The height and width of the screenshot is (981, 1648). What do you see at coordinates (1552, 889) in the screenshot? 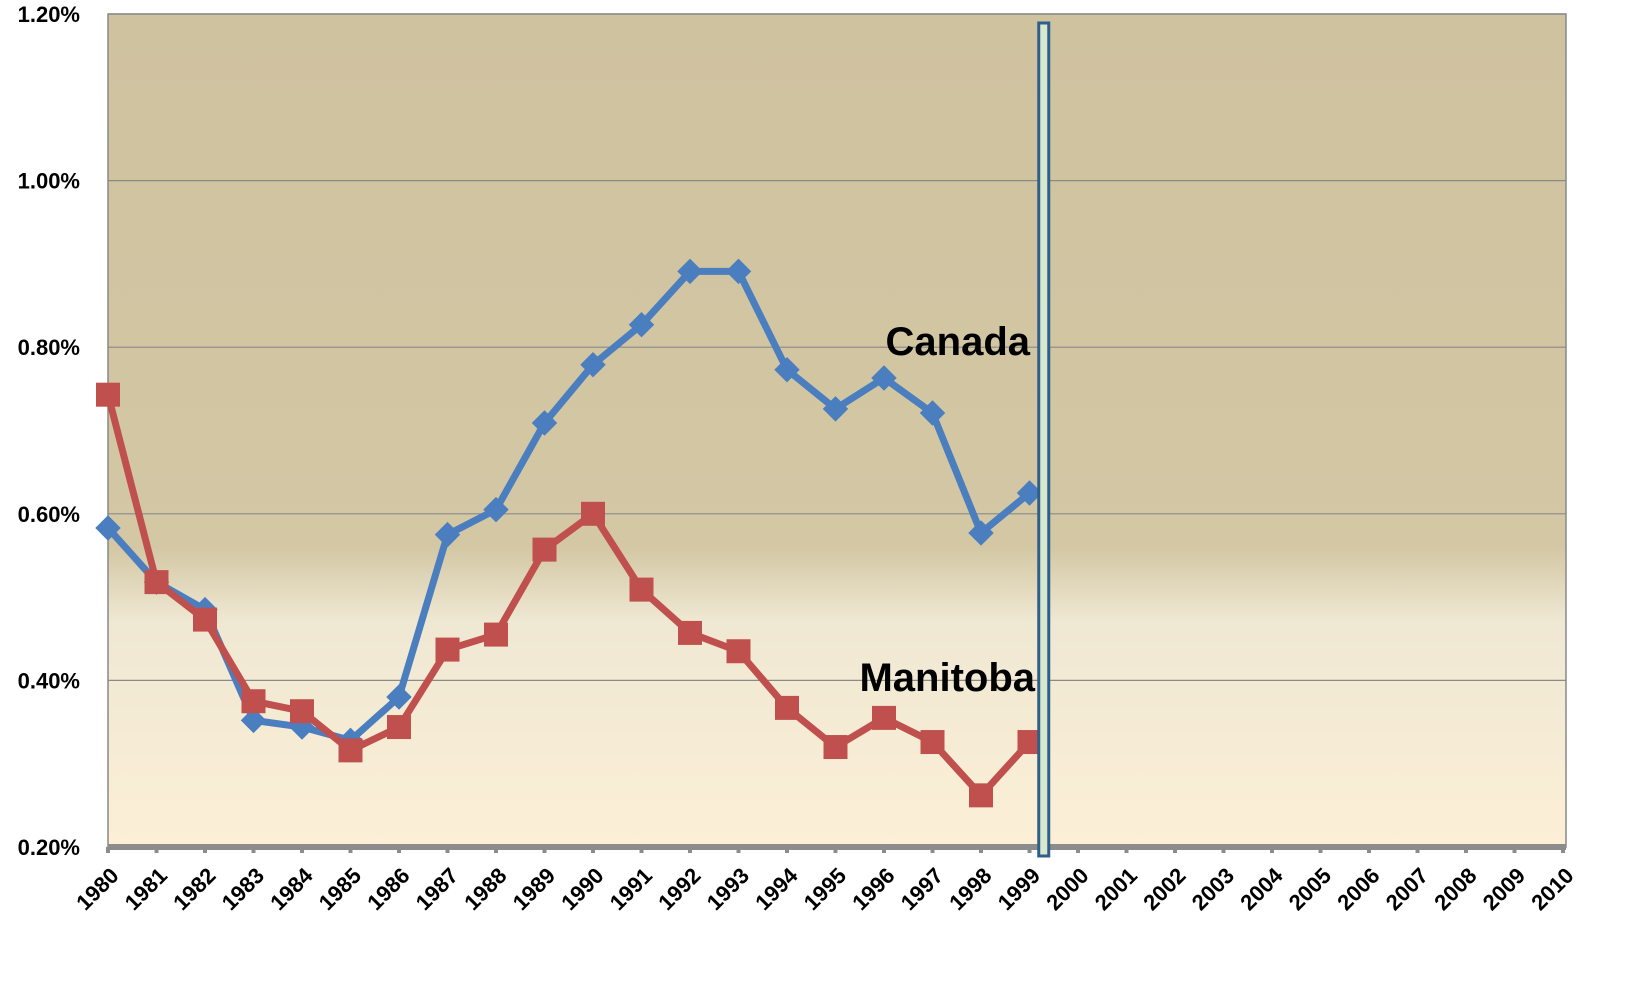
I see `x-tick-label: 2010` at bounding box center [1552, 889].